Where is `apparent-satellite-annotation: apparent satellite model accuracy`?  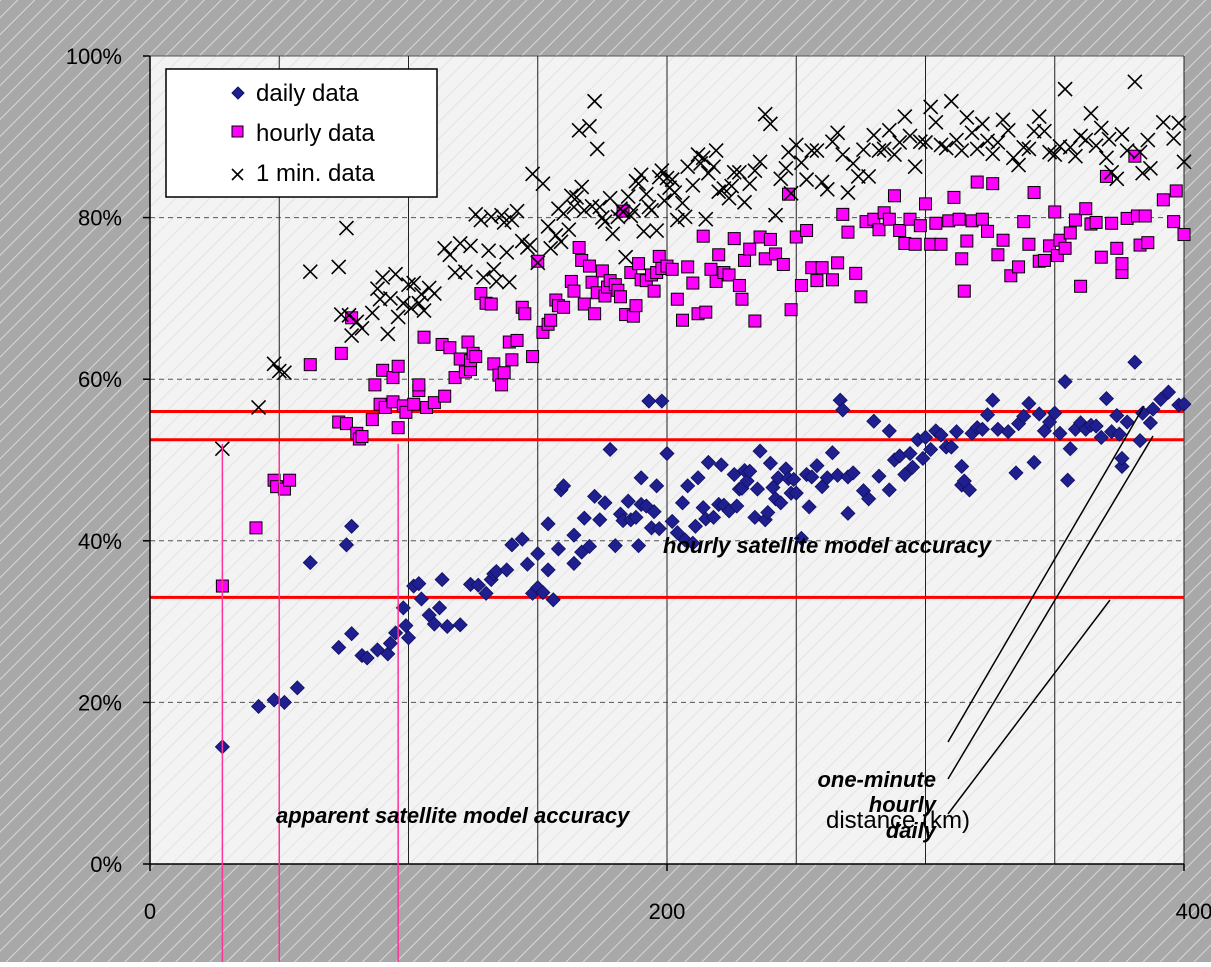
apparent-satellite-annotation: apparent satellite model accuracy is located at coordinates (453, 815).